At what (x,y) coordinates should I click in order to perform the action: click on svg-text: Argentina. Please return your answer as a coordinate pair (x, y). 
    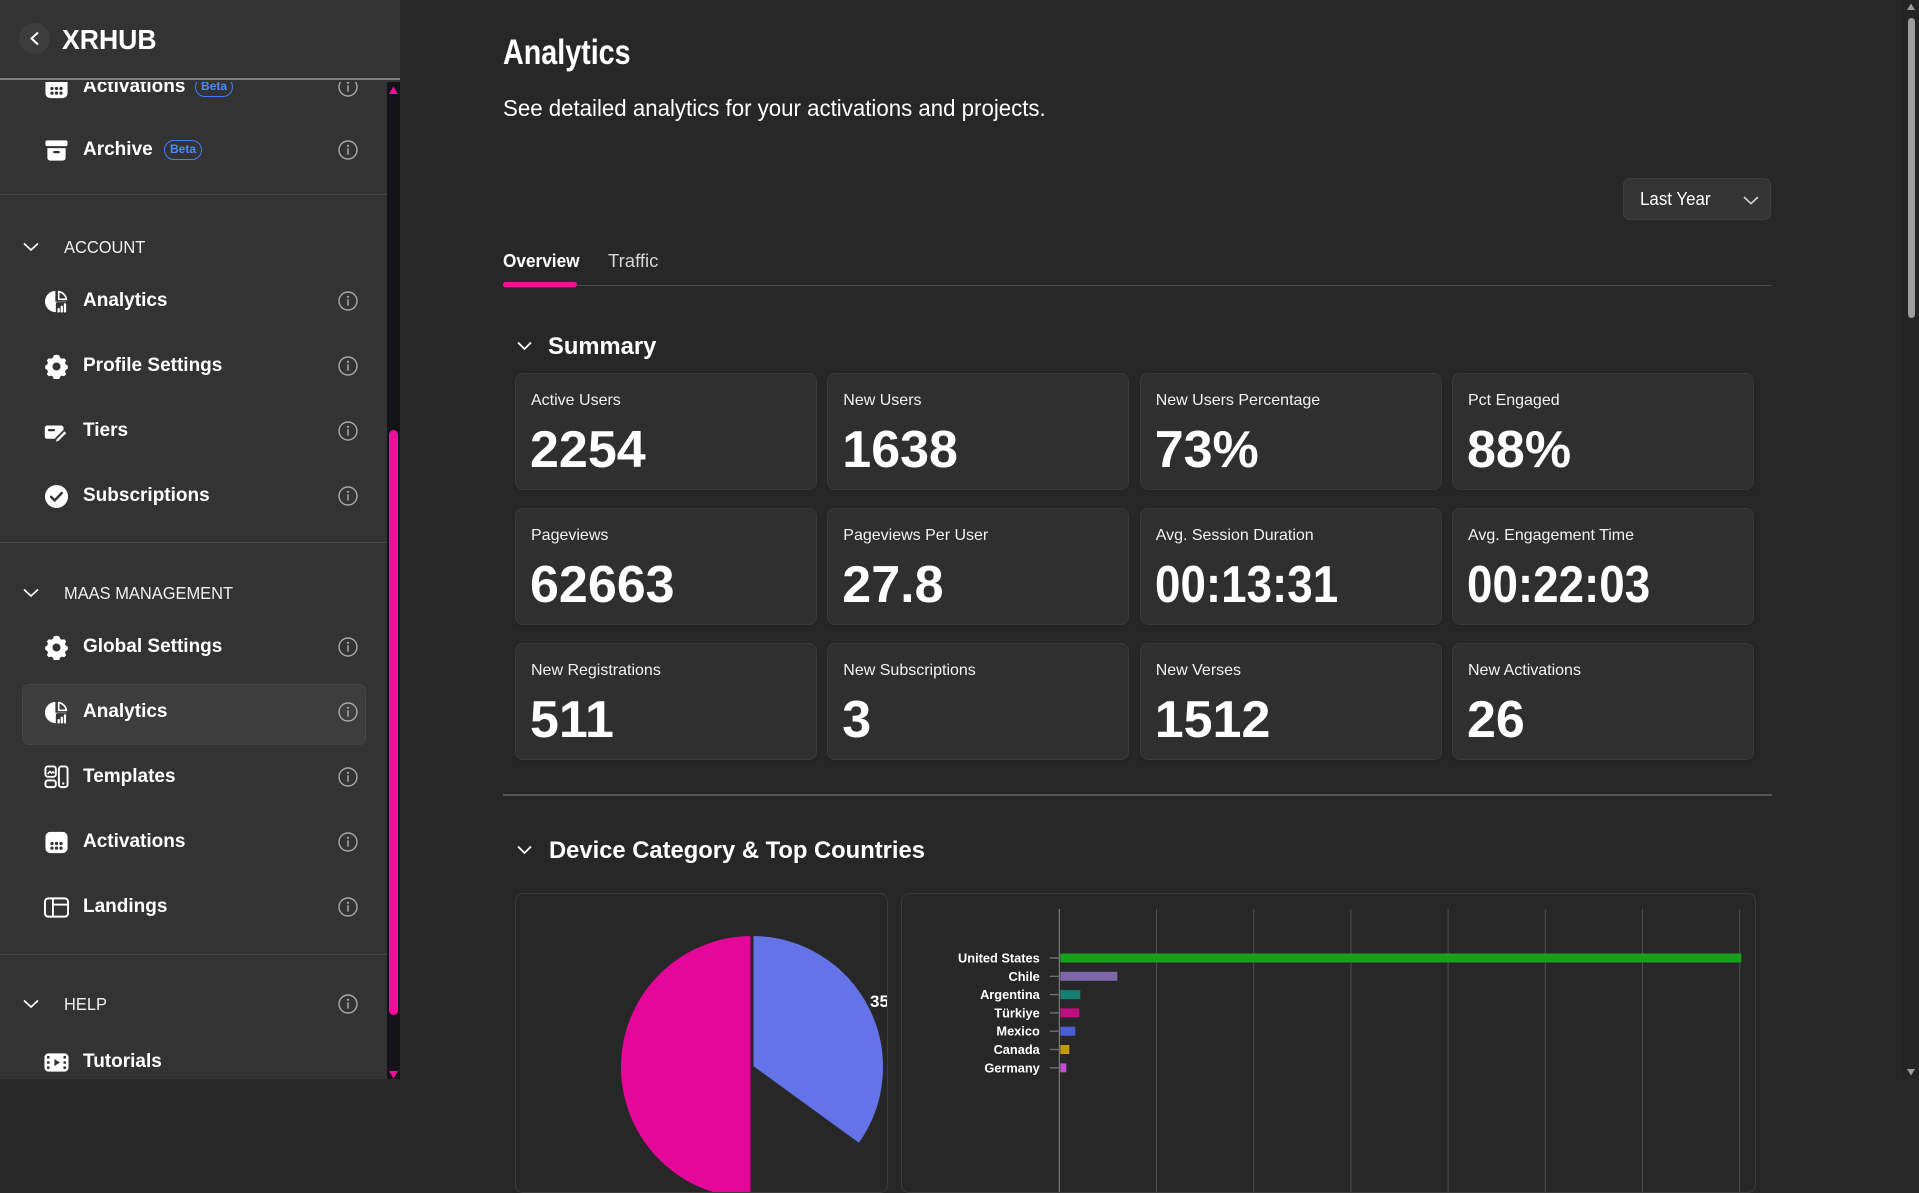
    Looking at the image, I should click on (1010, 994).